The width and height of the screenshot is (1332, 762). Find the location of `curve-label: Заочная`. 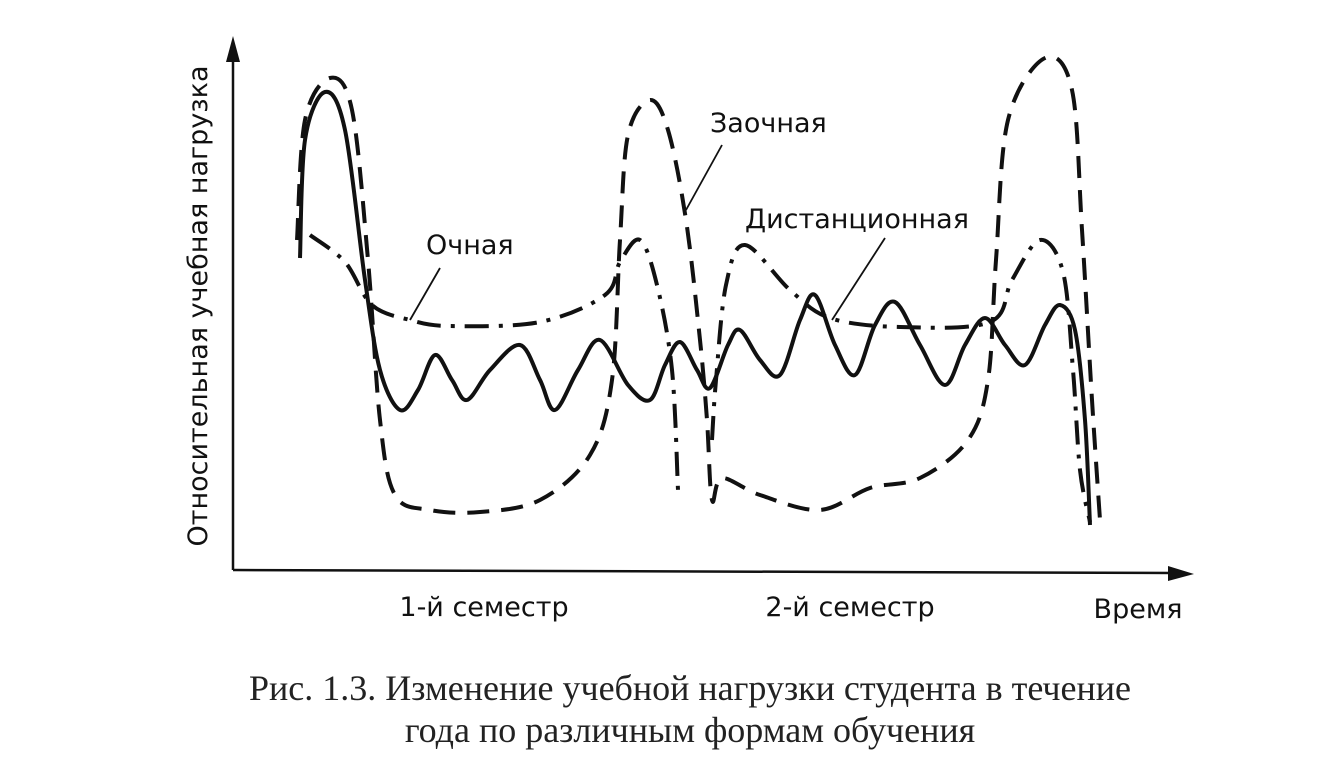

curve-label: Заочная is located at coordinates (768, 123).